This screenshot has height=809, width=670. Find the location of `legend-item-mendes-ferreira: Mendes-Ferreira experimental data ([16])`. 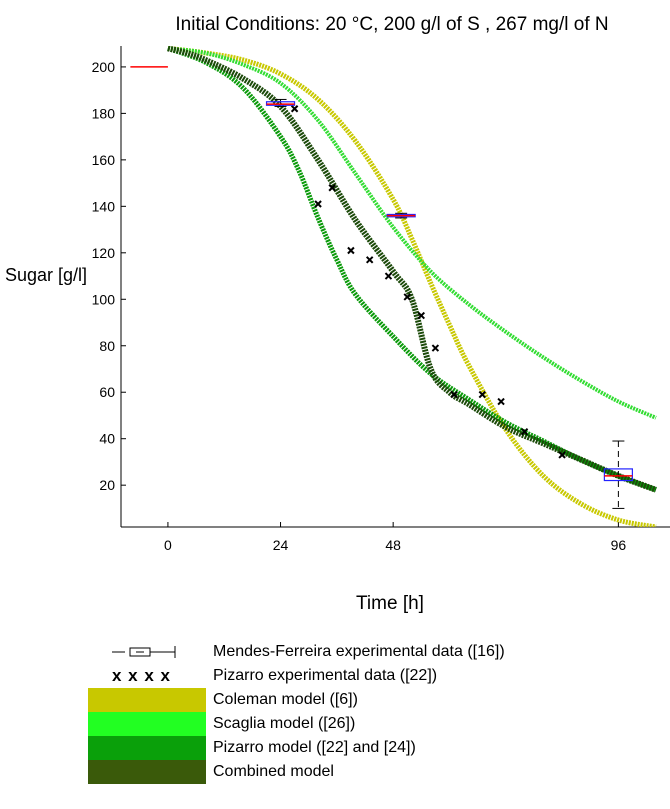

legend-item-mendes-ferreira: Mendes-Ferreira experimental data ([16]) is located at coordinates (335, 652).